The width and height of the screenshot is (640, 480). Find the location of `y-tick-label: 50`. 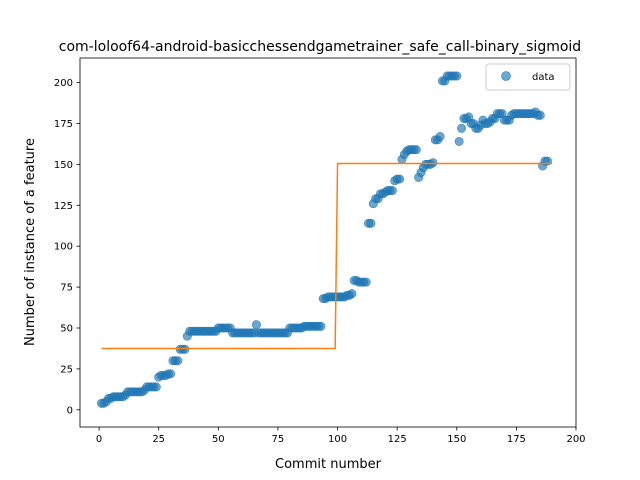

y-tick-label: 50 is located at coordinates (66, 329).